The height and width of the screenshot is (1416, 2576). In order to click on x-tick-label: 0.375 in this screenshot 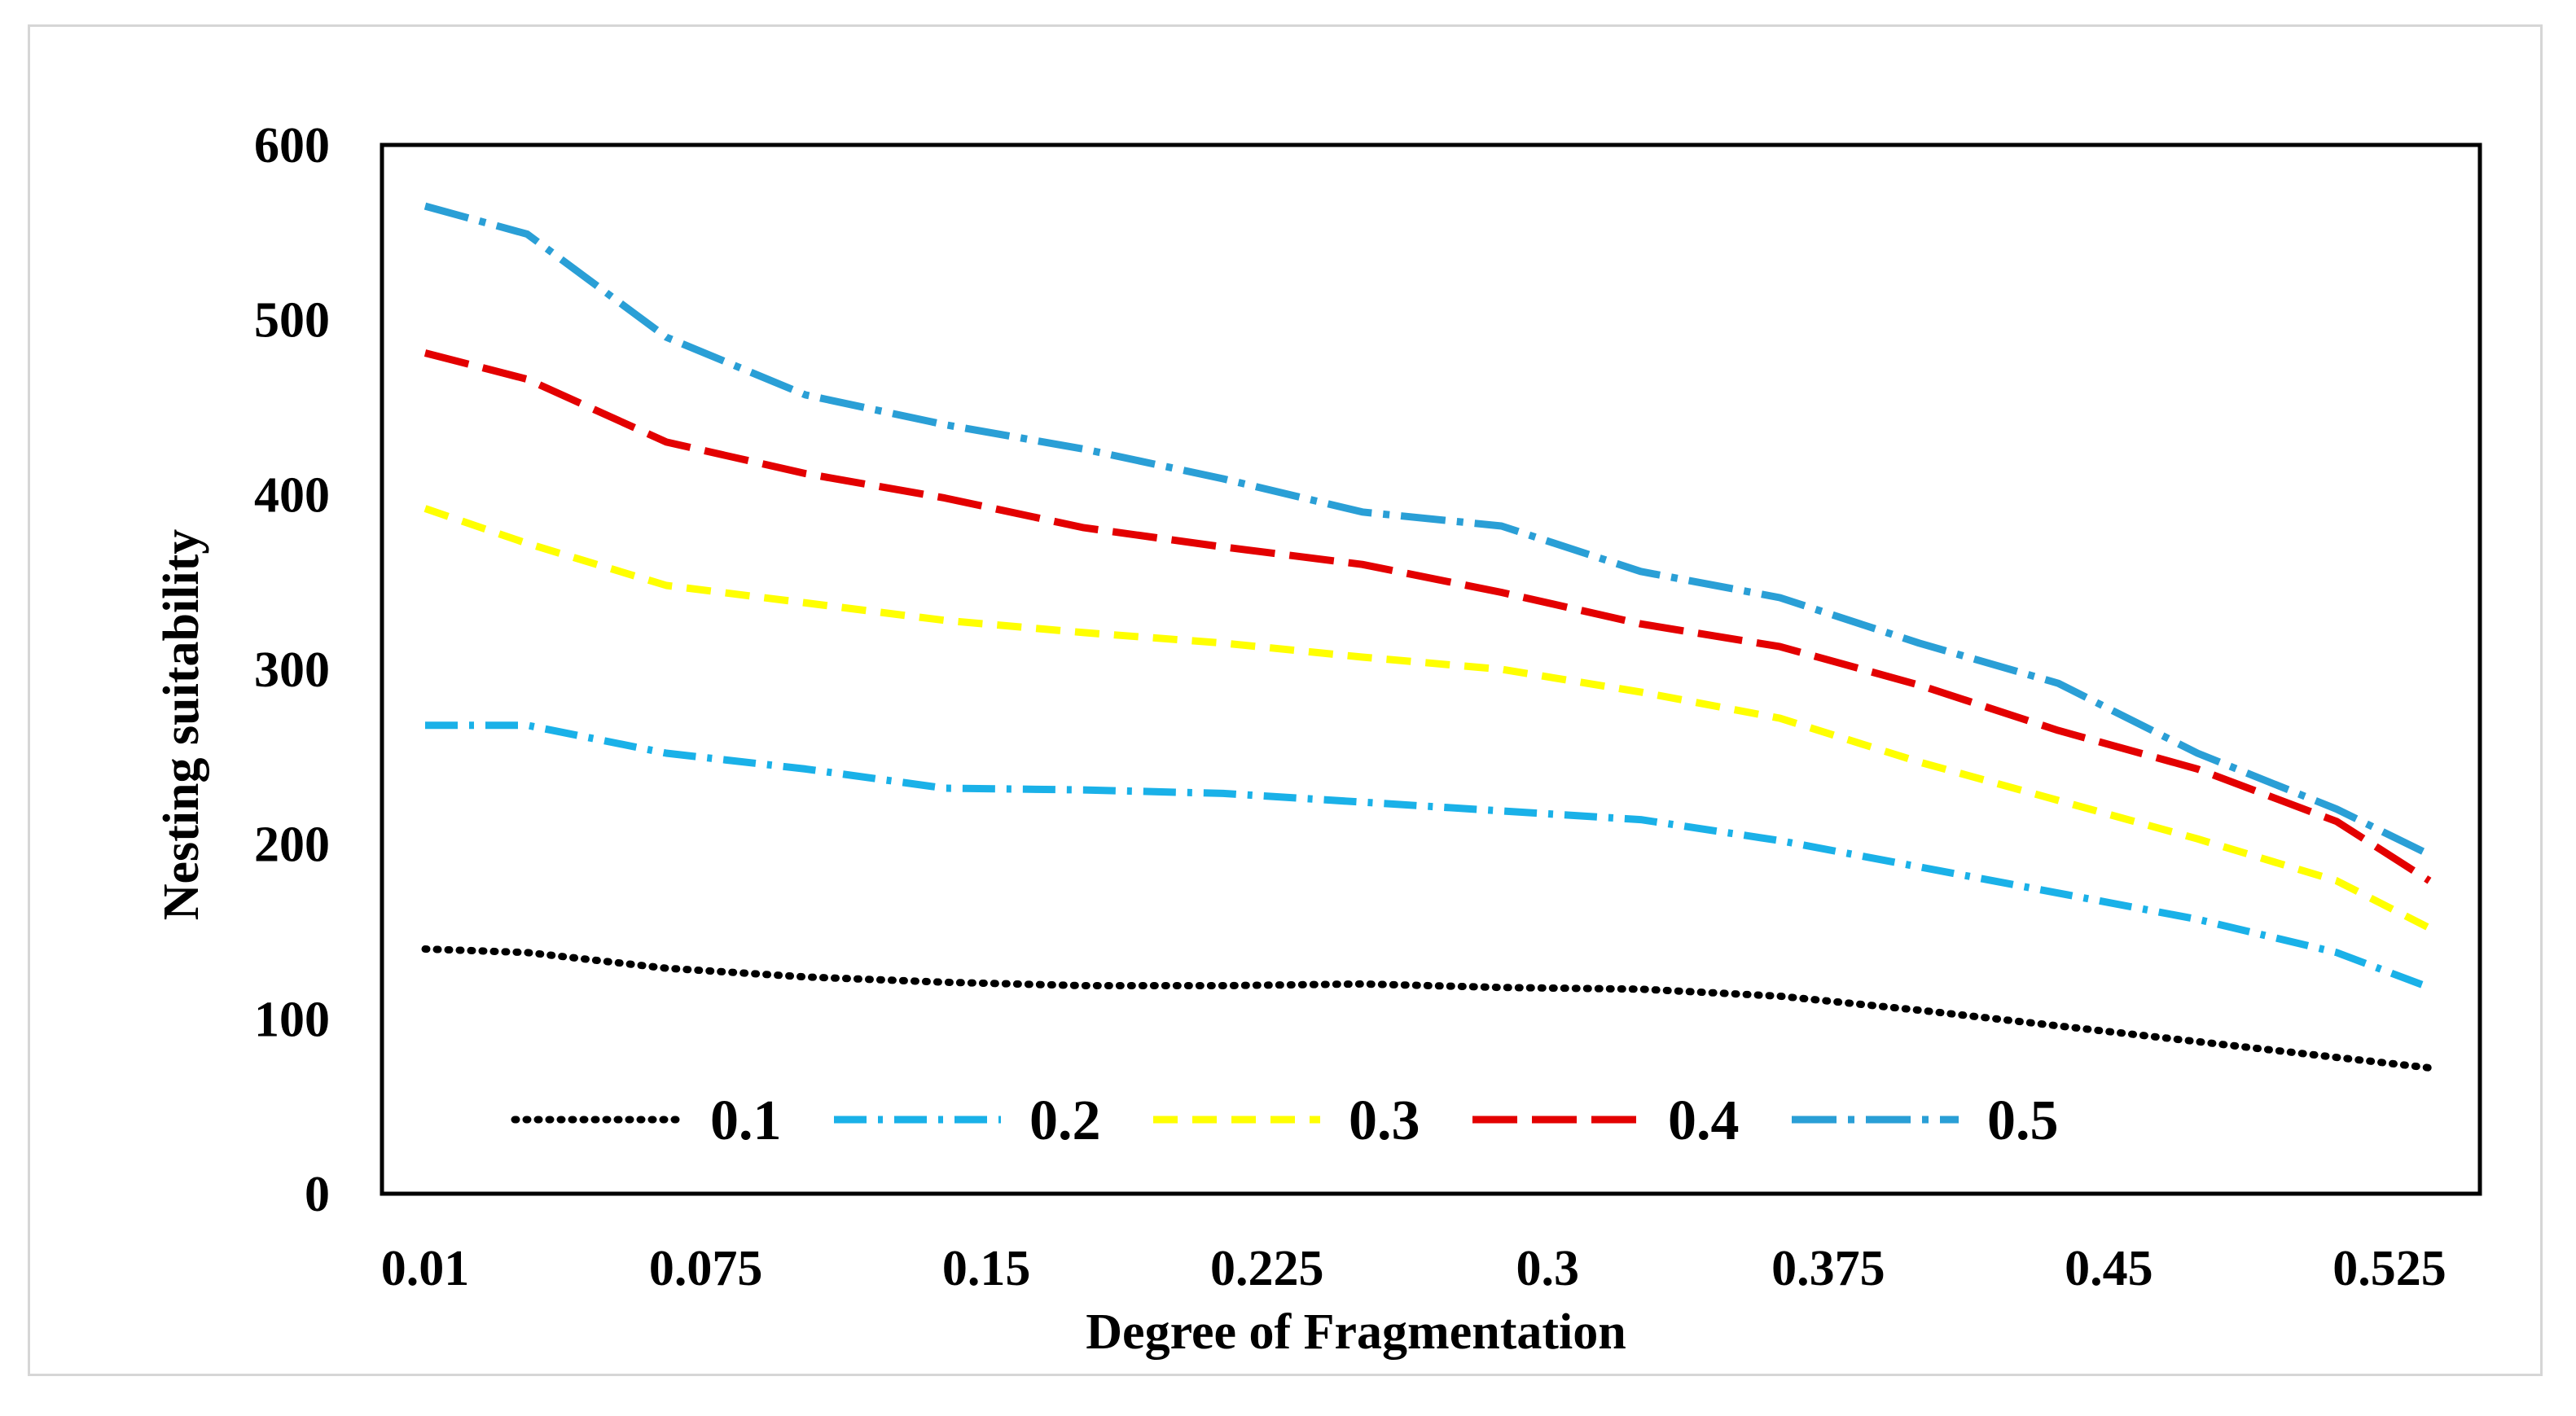, I will do `click(1828, 1268)`.